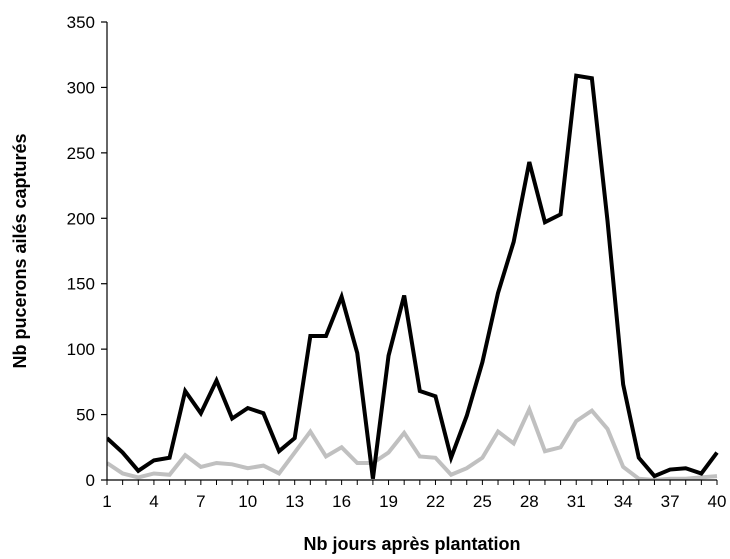 Image resolution: width=730 pixels, height=559 pixels. What do you see at coordinates (623, 501) in the screenshot?
I see `x-tick-label: 34` at bounding box center [623, 501].